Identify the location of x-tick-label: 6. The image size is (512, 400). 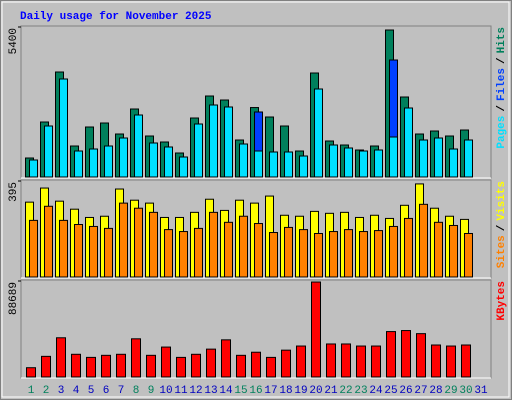
(106, 391).